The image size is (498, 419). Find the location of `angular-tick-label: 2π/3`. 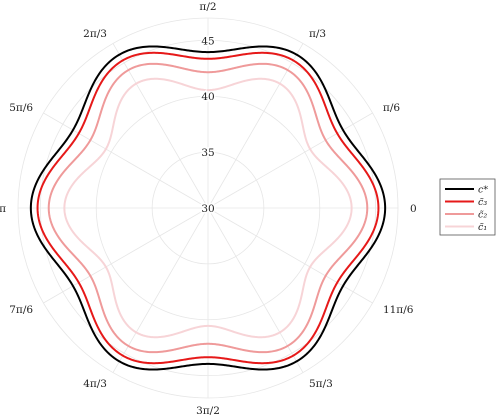

angular-tick-label: 2π/3 is located at coordinates (95, 34).